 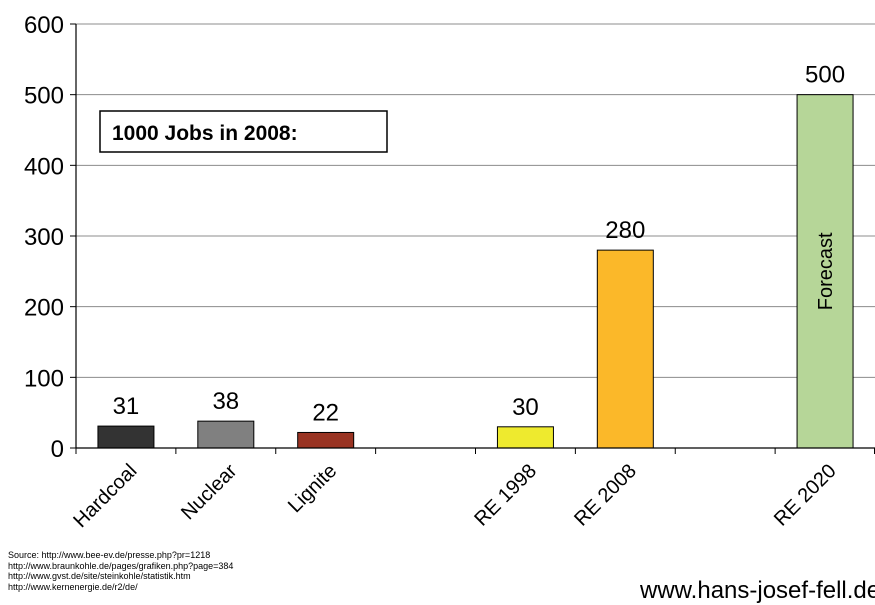 I want to click on y-tick-label: 400, so click(x=44, y=166).